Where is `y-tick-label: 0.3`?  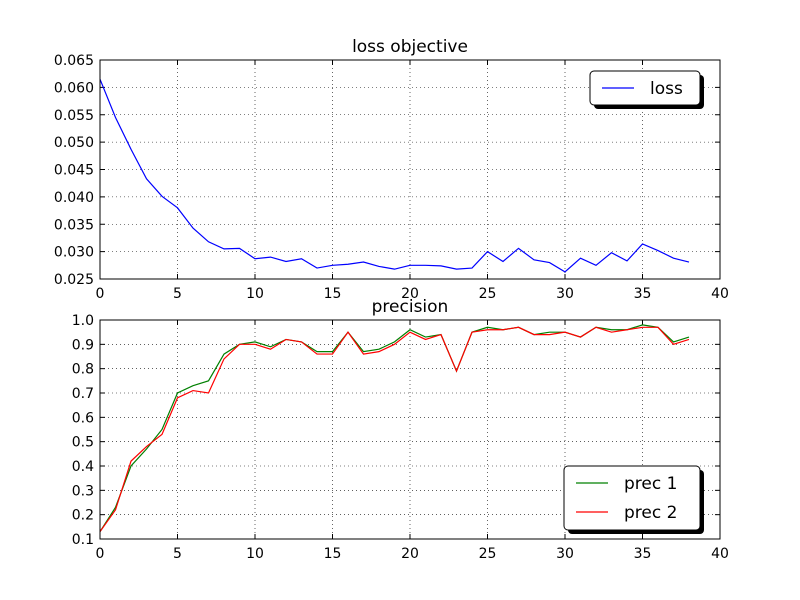 y-tick-label: 0.3 is located at coordinates (83, 491).